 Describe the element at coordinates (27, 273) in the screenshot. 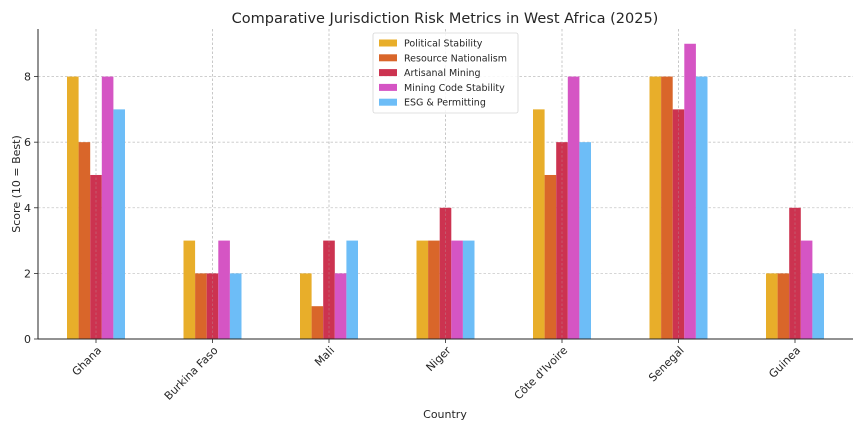

I see `y-tick-label: 2` at that location.